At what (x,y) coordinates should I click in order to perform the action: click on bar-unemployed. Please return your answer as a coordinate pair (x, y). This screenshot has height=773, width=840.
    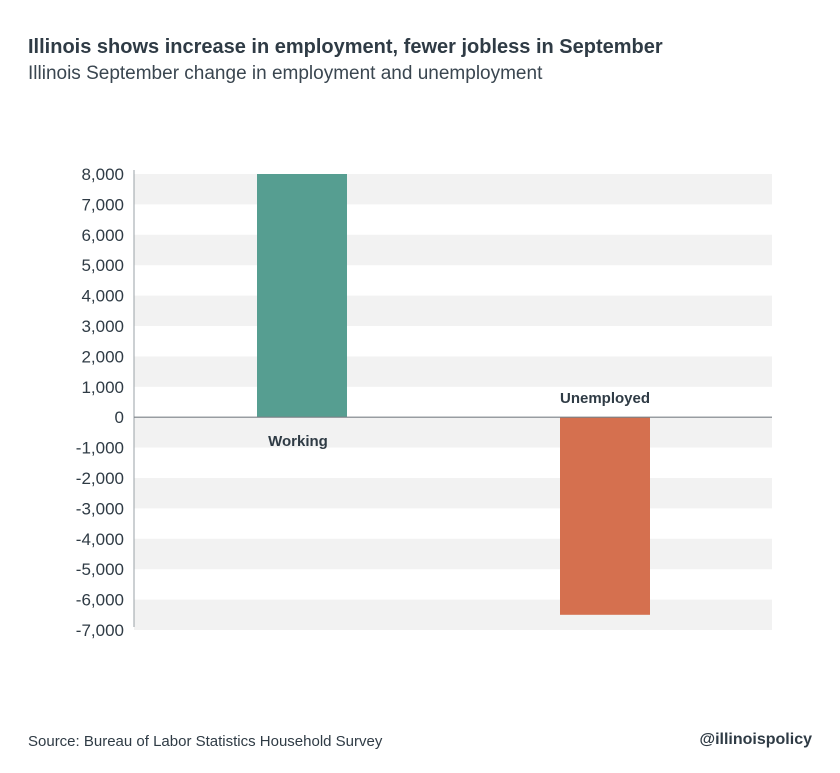
    Looking at the image, I should click on (605, 516).